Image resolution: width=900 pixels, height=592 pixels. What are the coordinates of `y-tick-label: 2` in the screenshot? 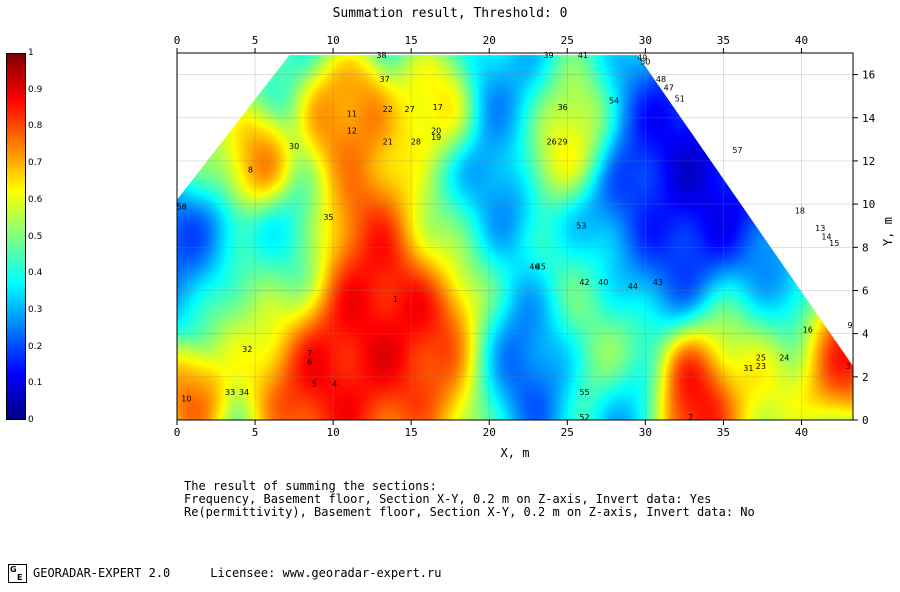 It's located at (865, 377).